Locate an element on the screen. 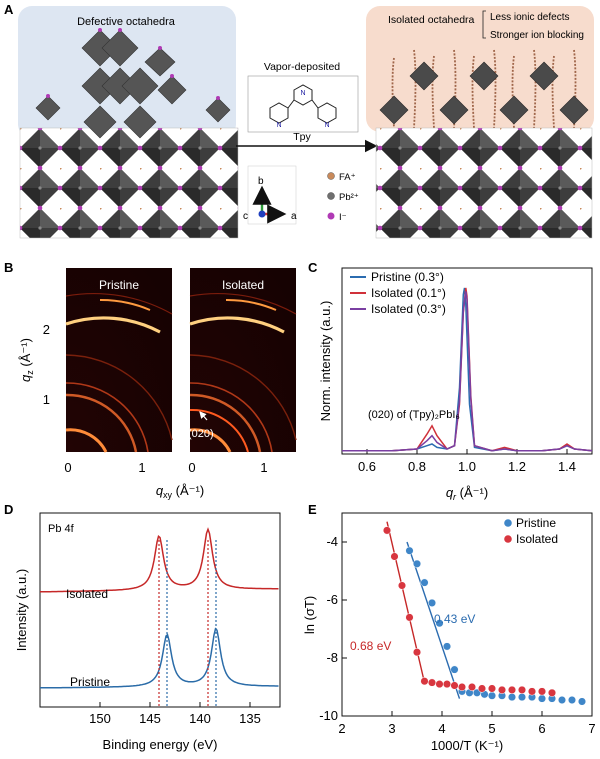 The height and width of the screenshot is (759, 600). chart-c-xlabel: qr (Å⁻¹) is located at coordinates (467, 493).